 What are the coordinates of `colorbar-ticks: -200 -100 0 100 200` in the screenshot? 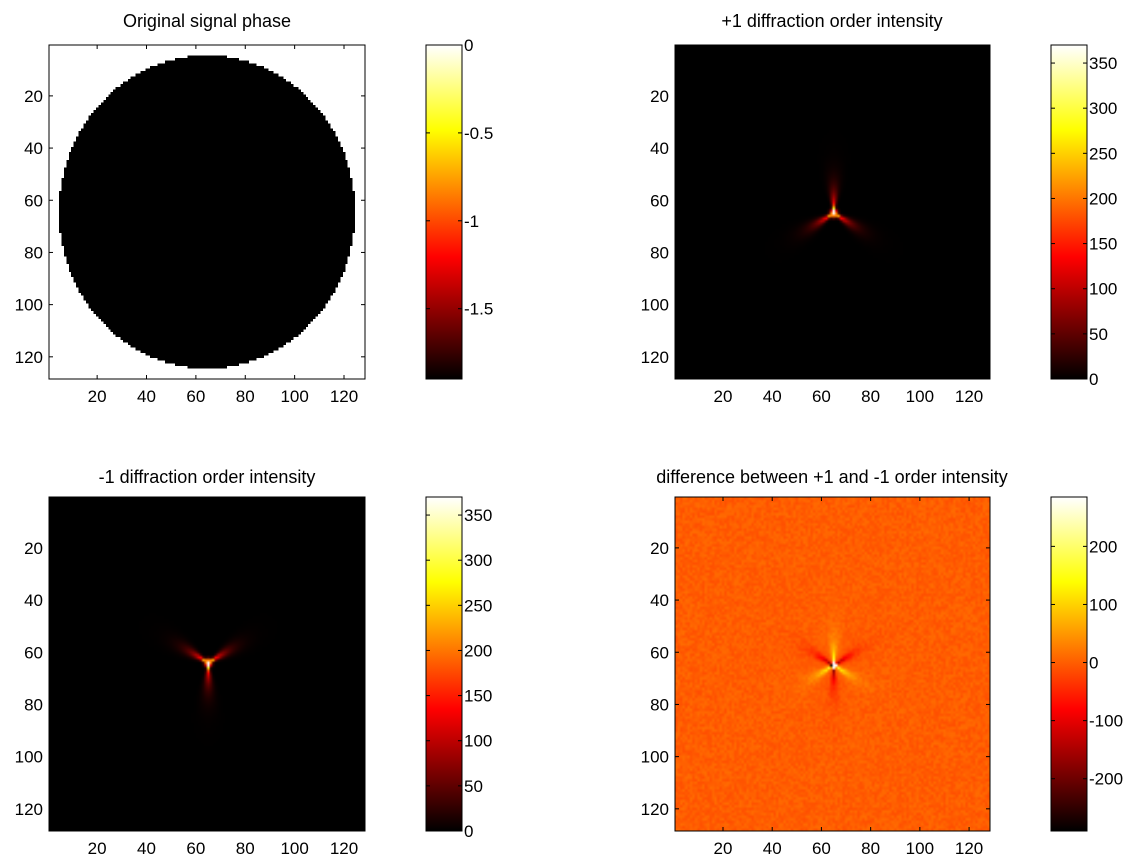 It's located at (1087, 663).